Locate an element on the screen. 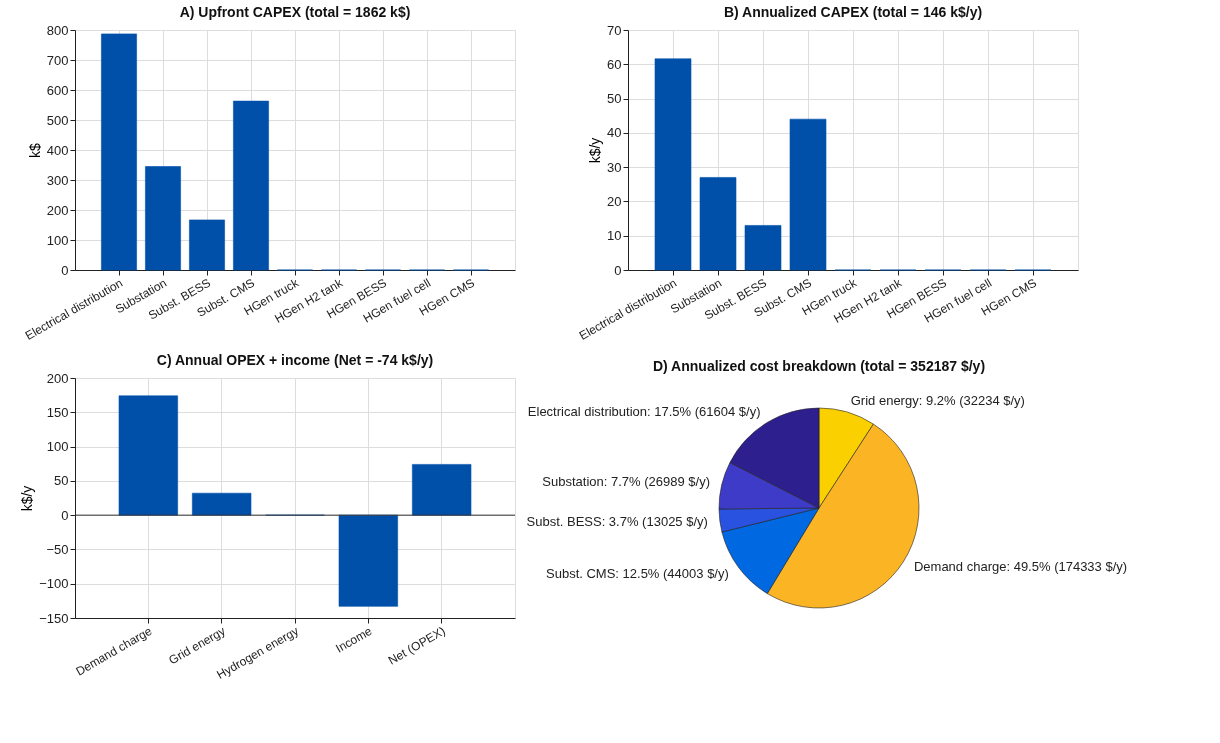  slice-label: Substation: 7.7% (26989 $/y) is located at coordinates (626, 482).